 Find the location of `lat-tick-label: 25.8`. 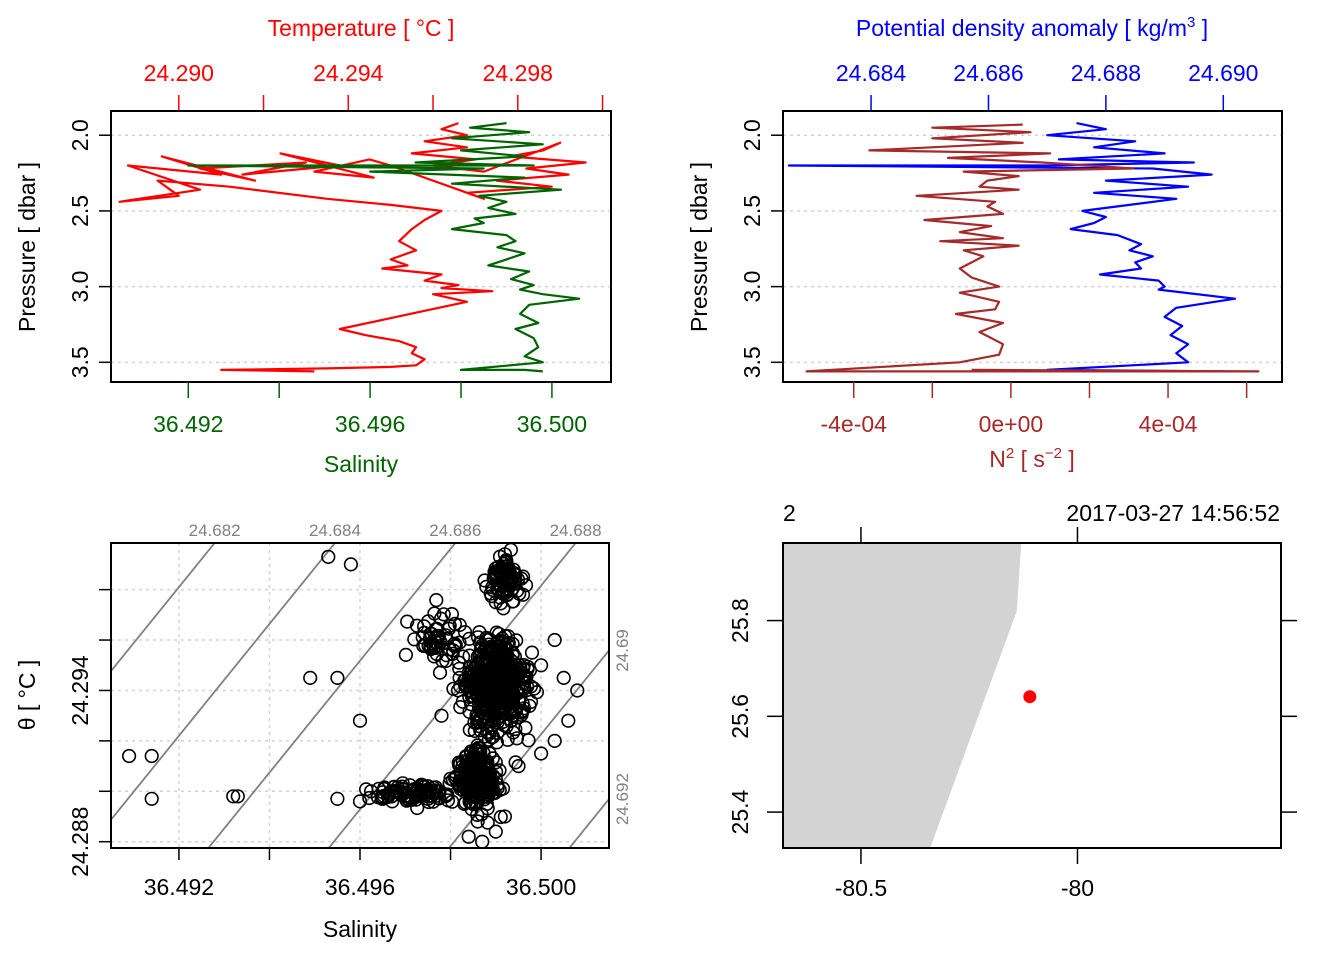

lat-tick-label: 25.8 is located at coordinates (740, 620).